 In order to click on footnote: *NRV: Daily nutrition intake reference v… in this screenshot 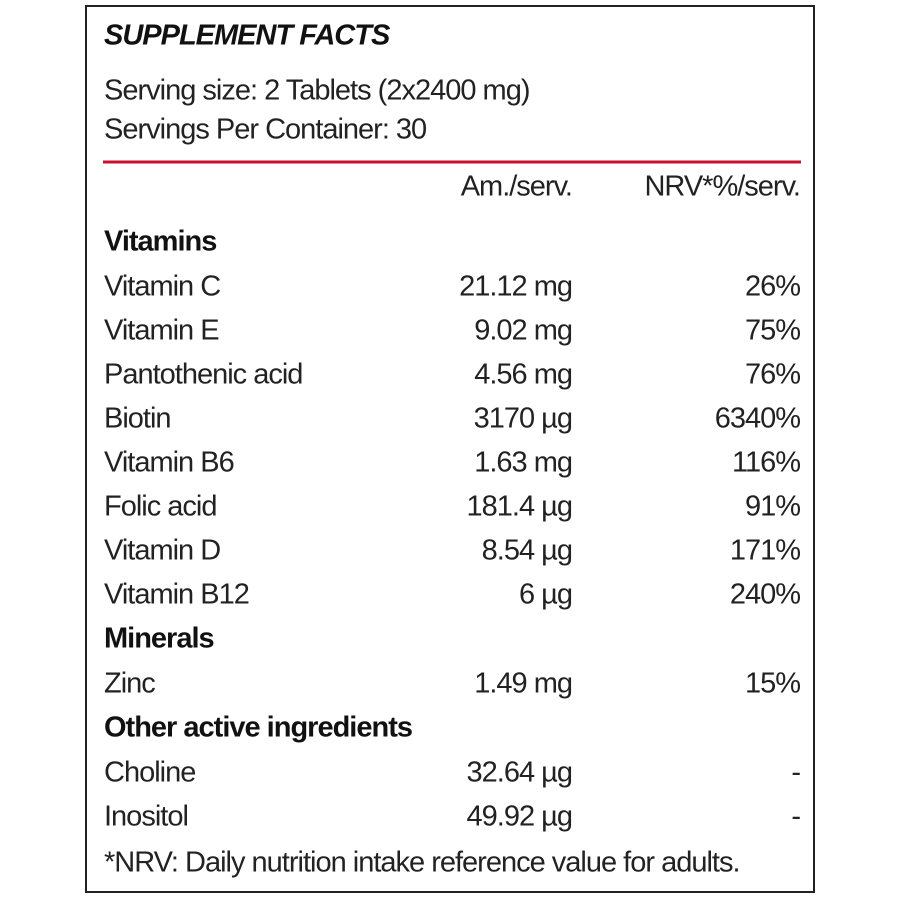, I will do `click(422, 863)`.